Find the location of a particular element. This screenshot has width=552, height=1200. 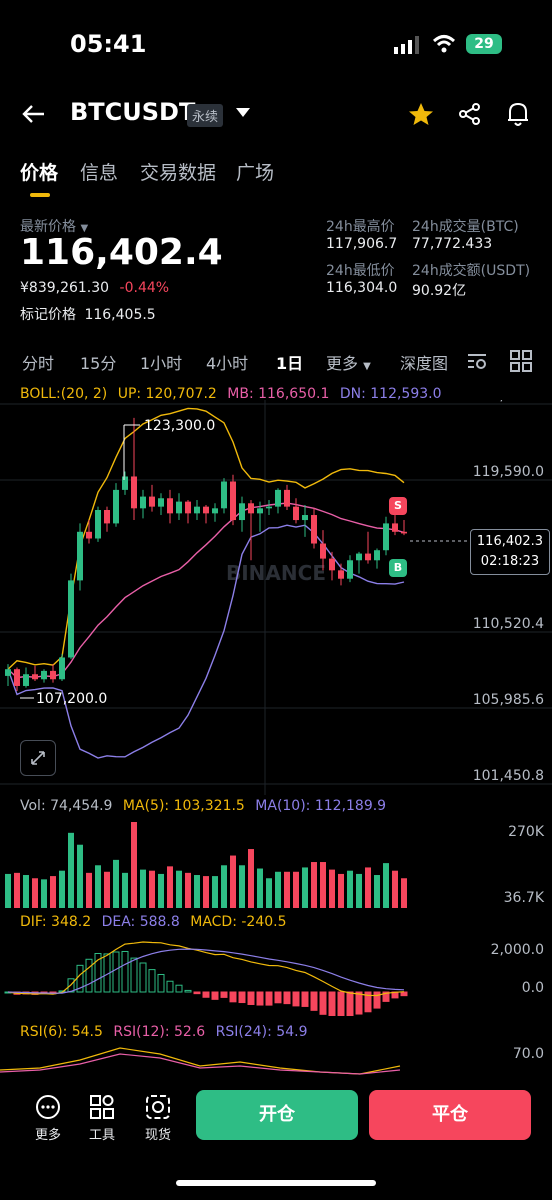

interval-more: 更多 ▼ is located at coordinates (348, 363).